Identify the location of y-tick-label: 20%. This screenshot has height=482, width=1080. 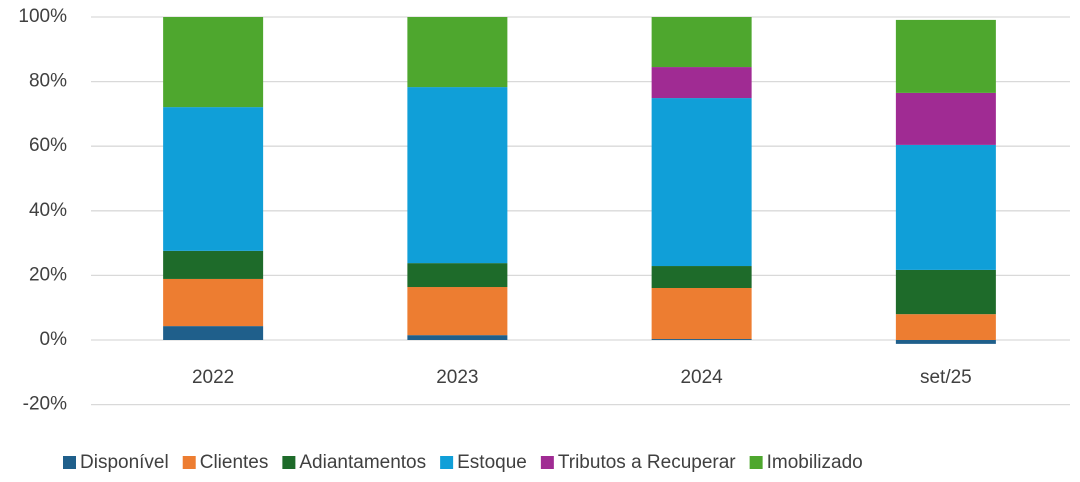
(48, 274).